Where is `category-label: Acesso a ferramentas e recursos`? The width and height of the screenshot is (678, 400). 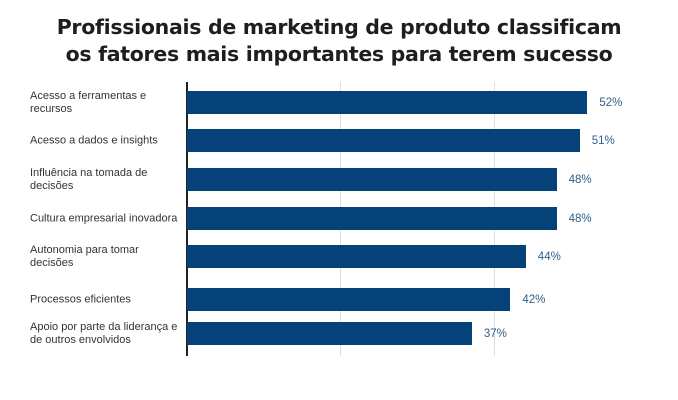 category-label: Acesso a ferramentas e recursos is located at coordinates (88, 102).